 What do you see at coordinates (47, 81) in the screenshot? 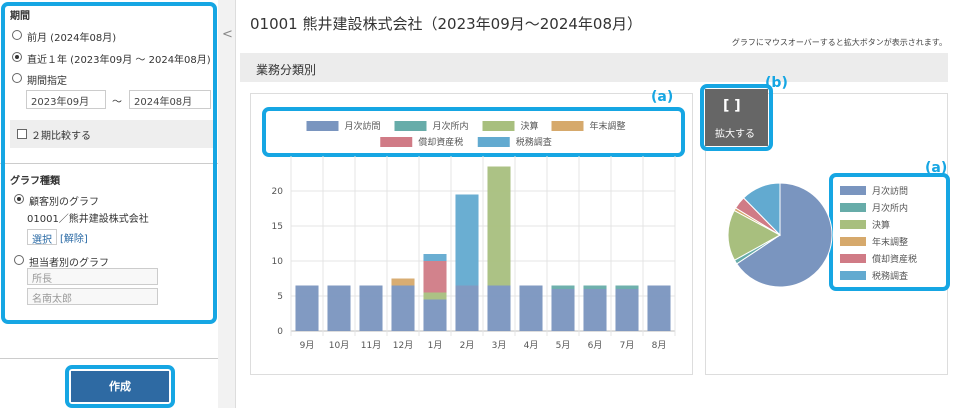
I see `radio-label: 期間指定` at bounding box center [47, 81].